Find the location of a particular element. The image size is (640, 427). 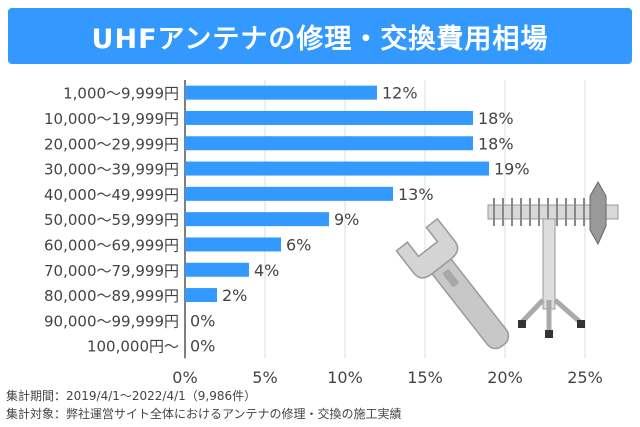

value-label: 12% is located at coordinates (400, 93).